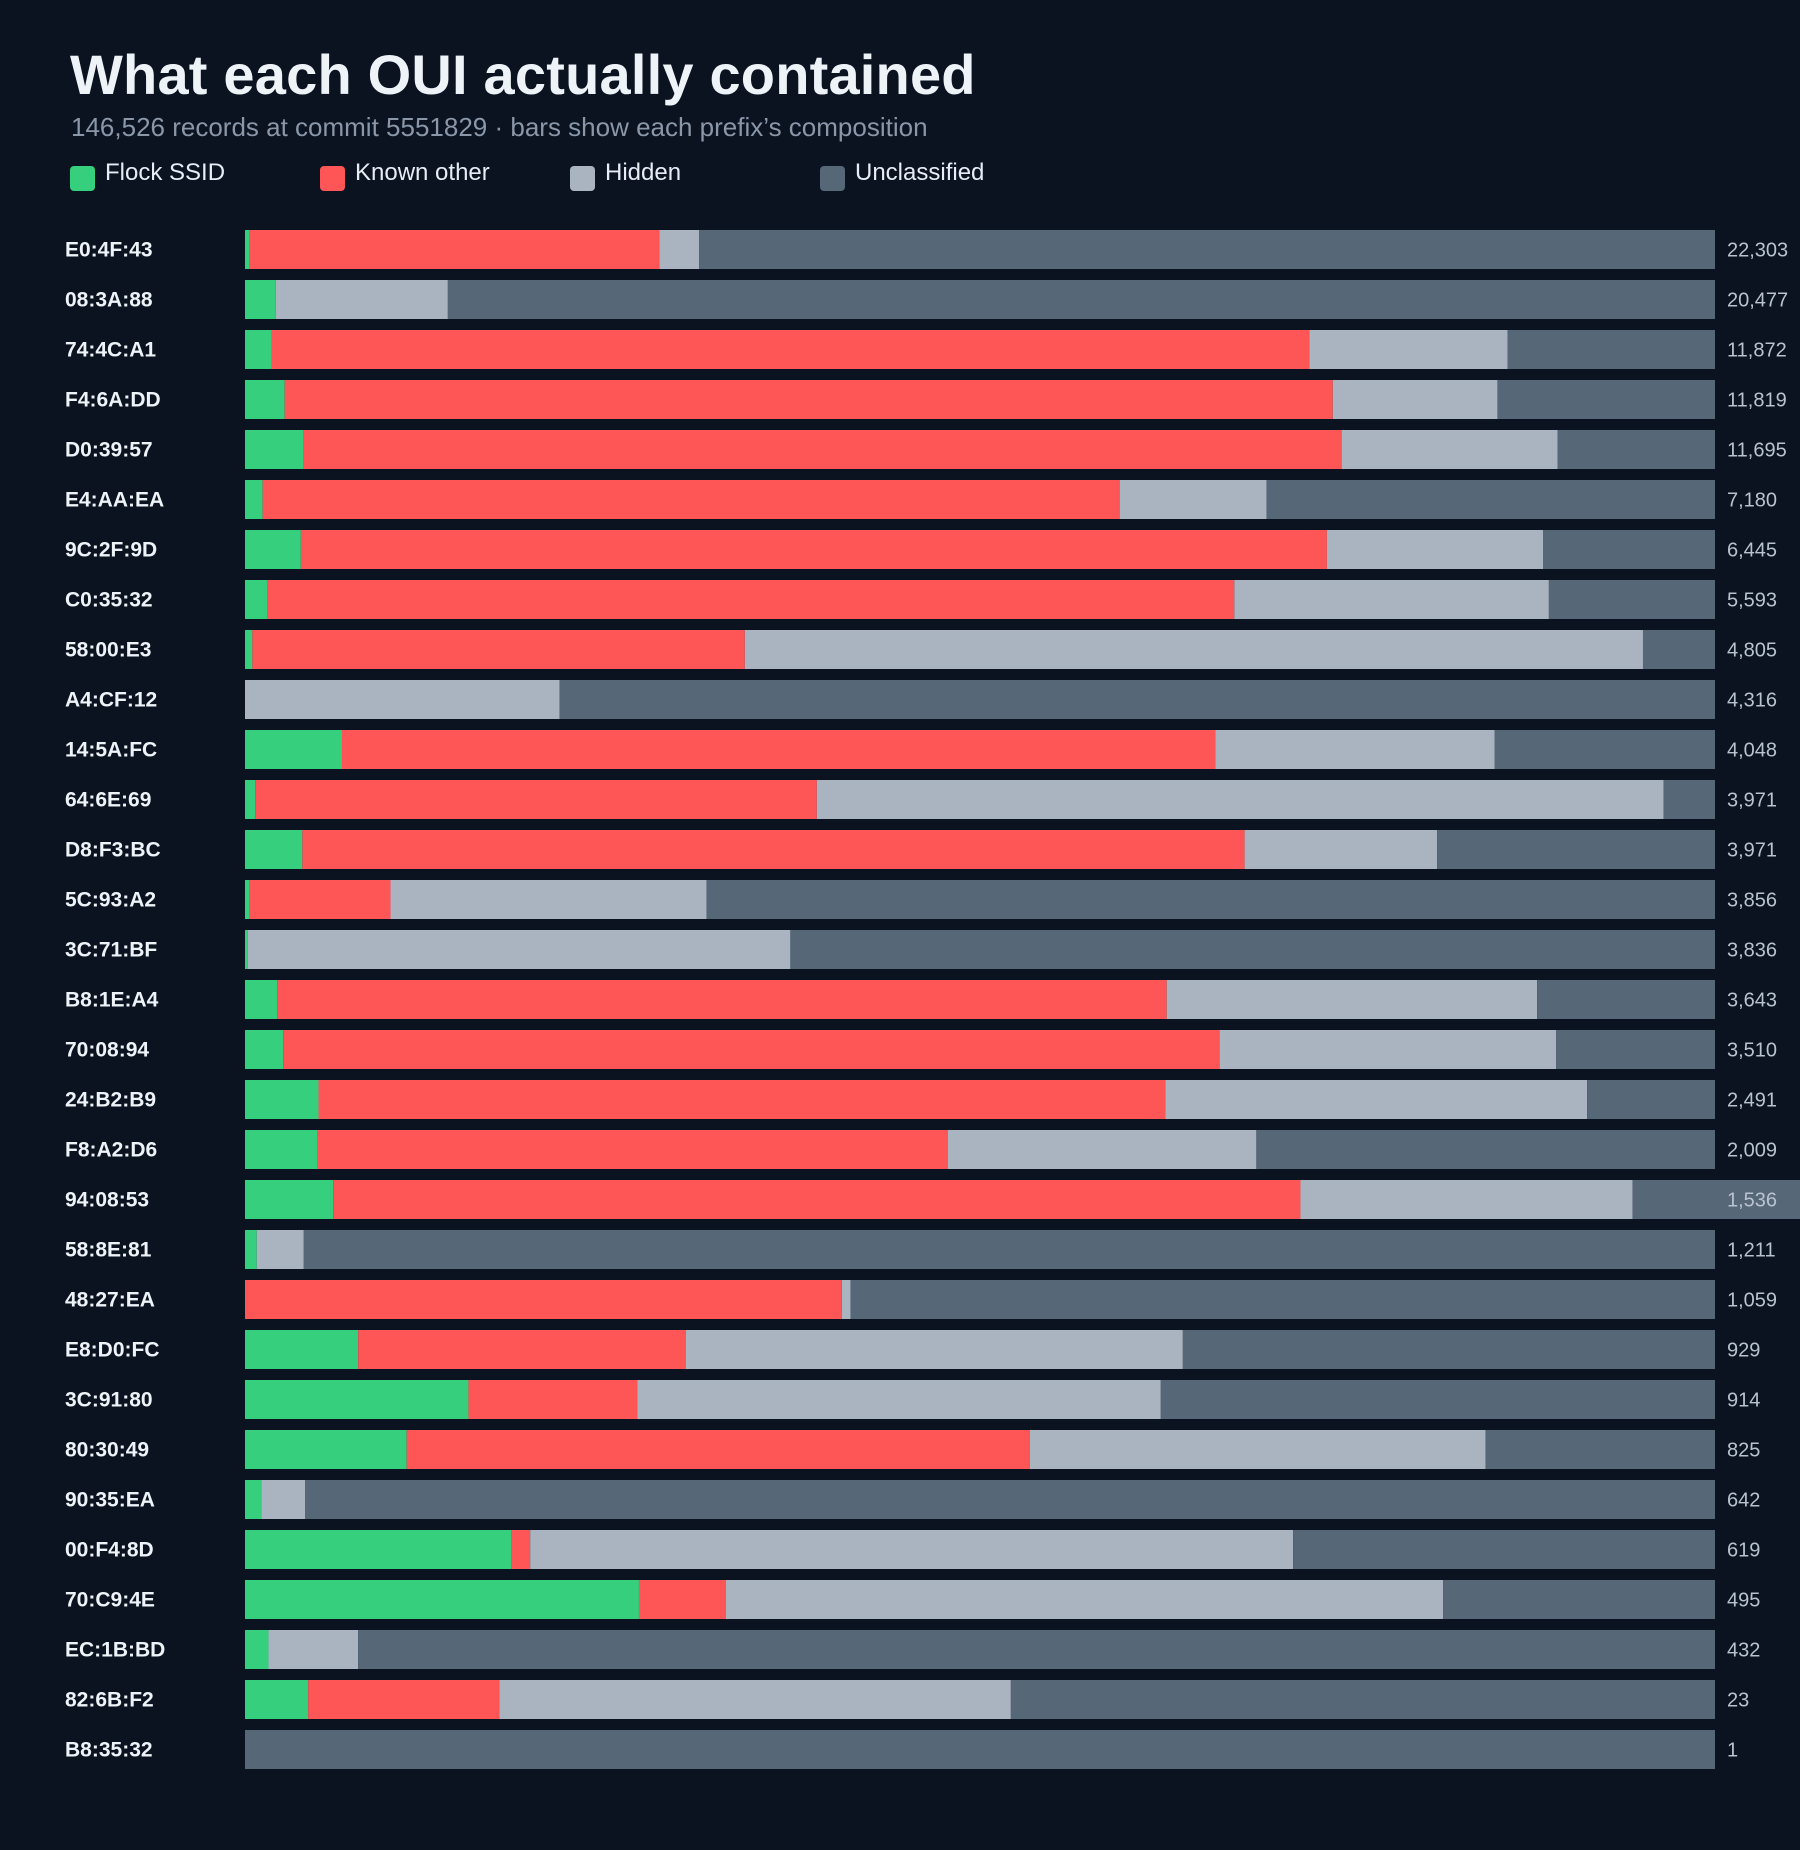  I want to click on row-label-24-b2-b9: 24:B2:B9, so click(110, 1100).